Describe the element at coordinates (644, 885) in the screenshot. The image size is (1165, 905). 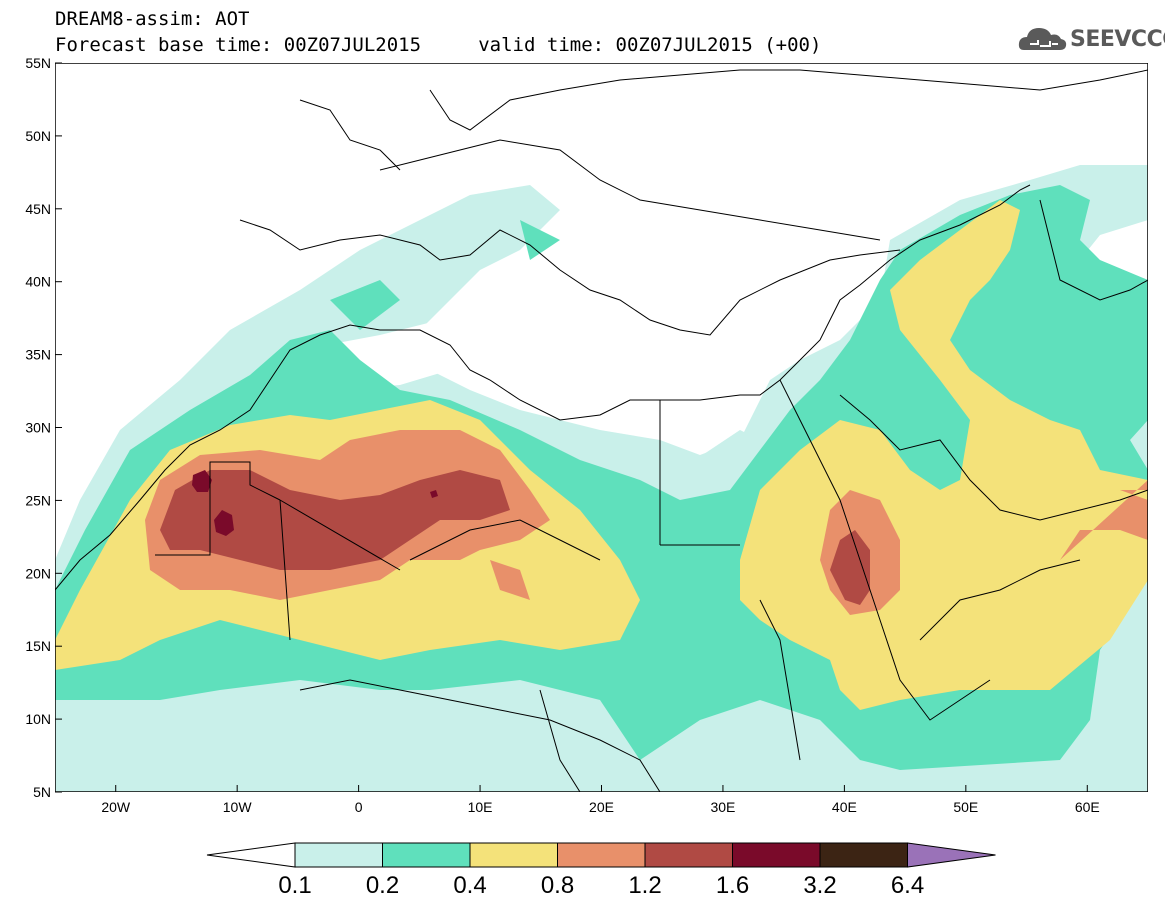
I see `colorbar-label: 1.2` at that location.